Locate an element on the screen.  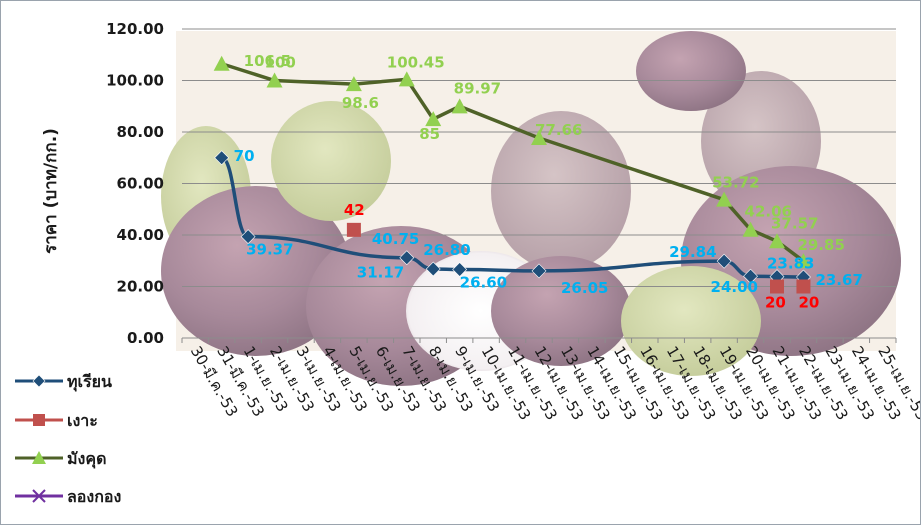
y-tick-label: 0.00 is located at coordinates (145, 338).